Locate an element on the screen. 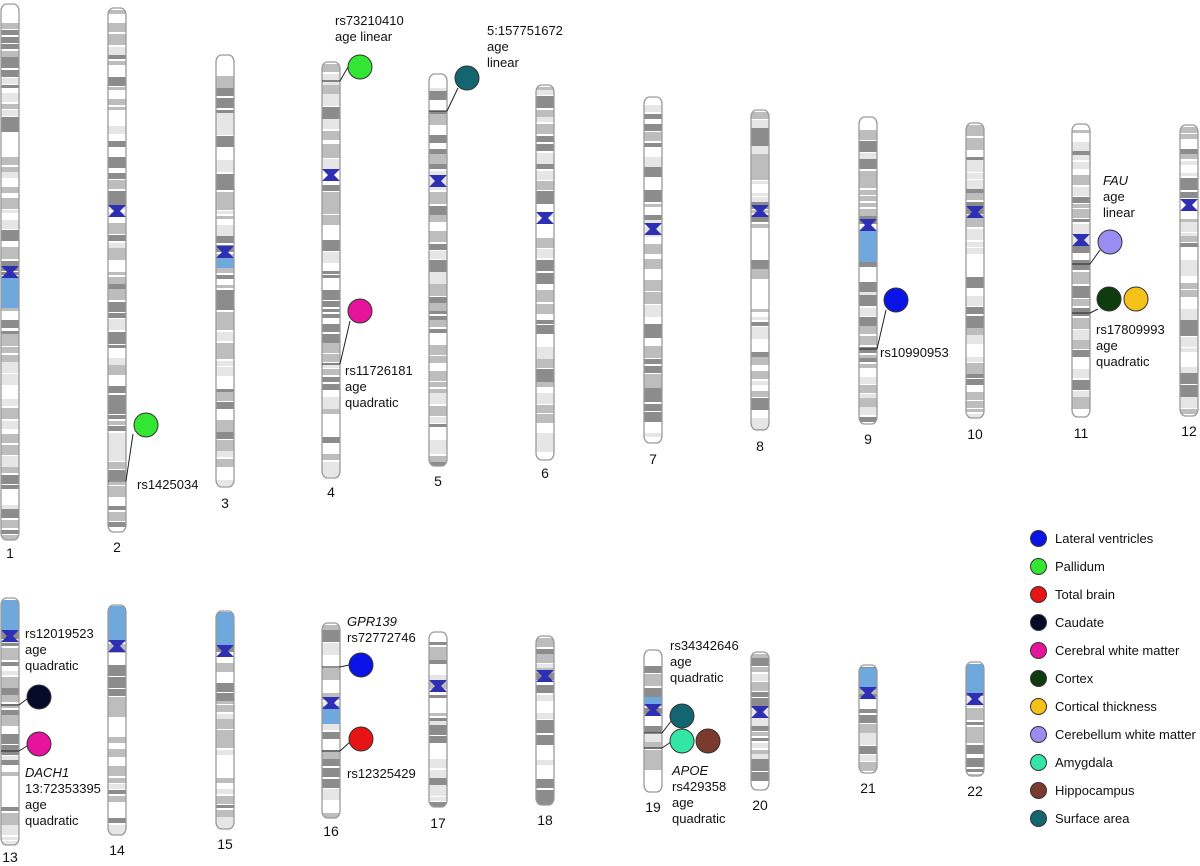  snp-label: rs17809993 age quadratic is located at coordinates (1130, 345).